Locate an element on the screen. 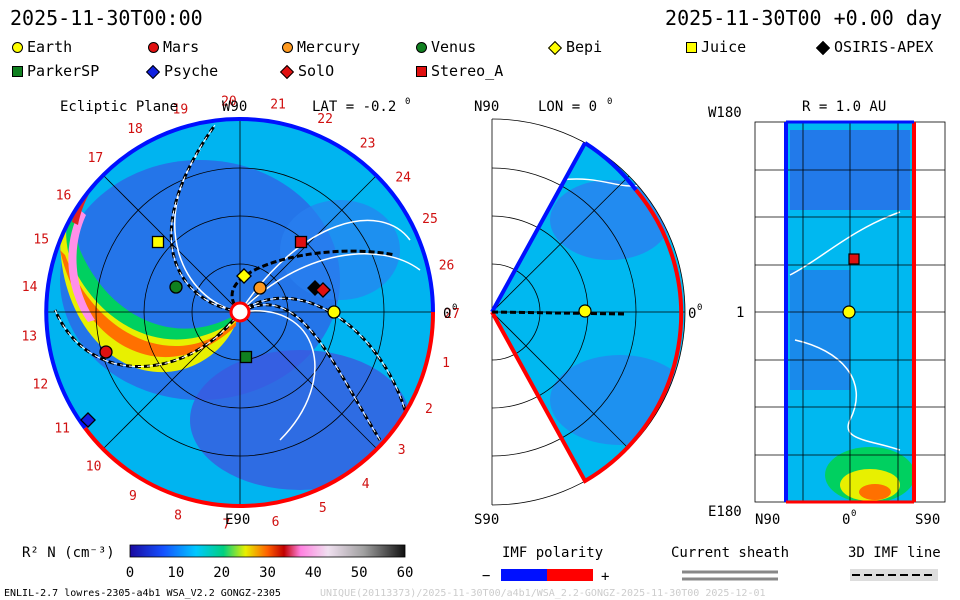  ecliptic-lat-label: LAT = -0.2 is located at coordinates (354, 107).